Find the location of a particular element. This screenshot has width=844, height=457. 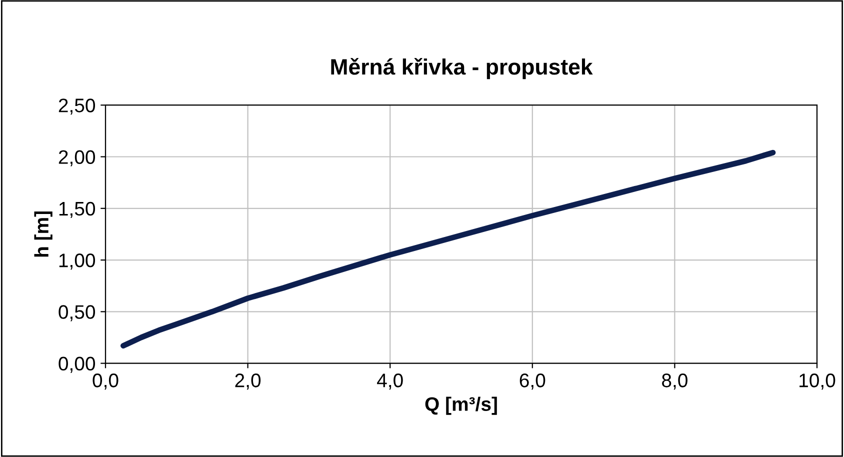

y-tick-label: 2,50 is located at coordinates (77, 106).